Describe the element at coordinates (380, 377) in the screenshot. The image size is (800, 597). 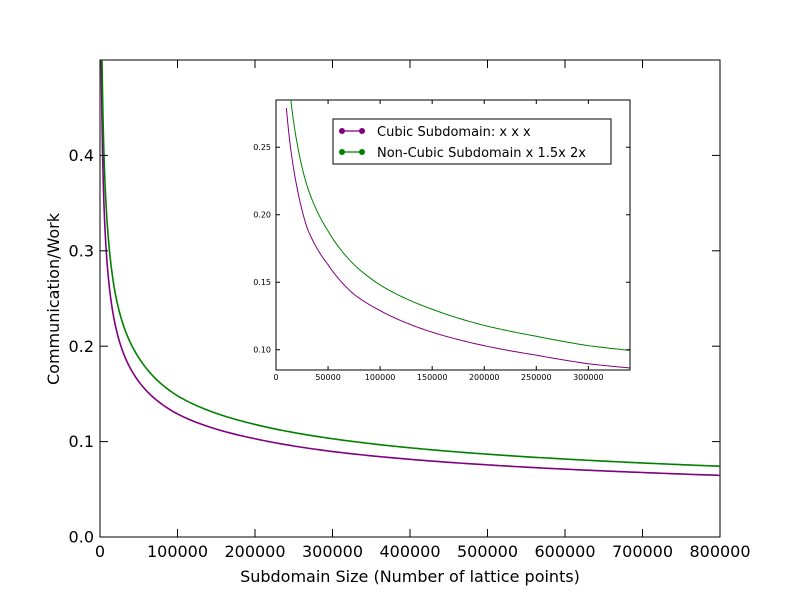
I see `inset-xtick-label: 100000` at that location.